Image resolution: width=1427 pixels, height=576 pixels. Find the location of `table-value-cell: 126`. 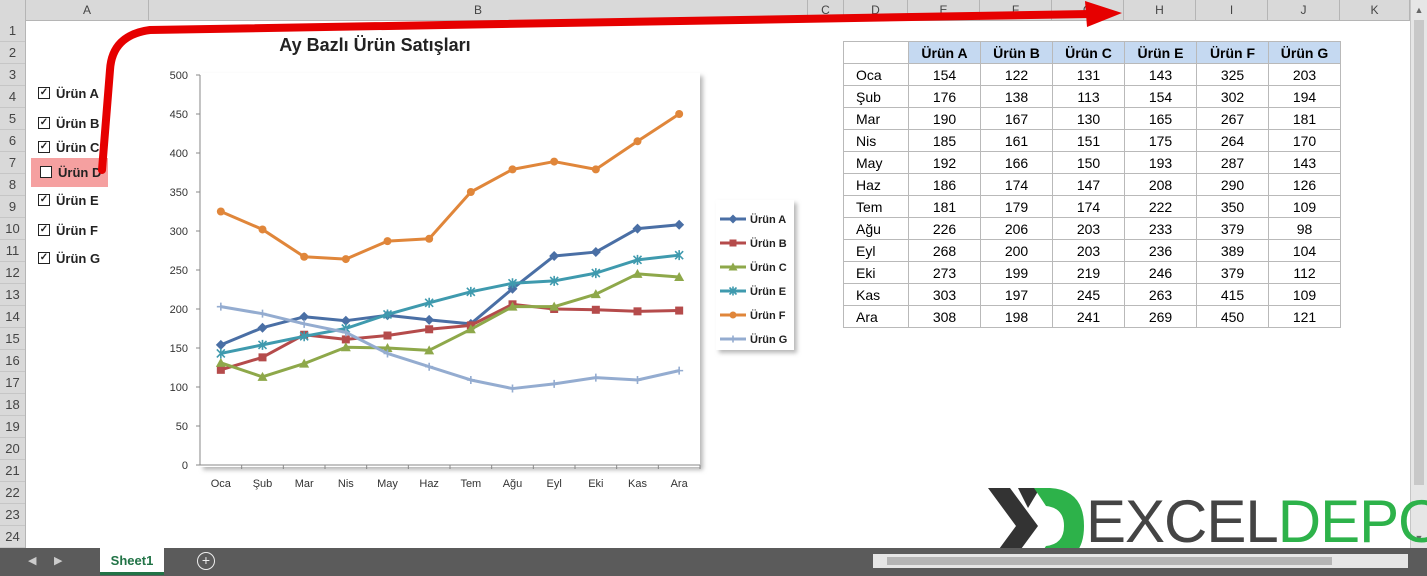

table-value-cell: 126 is located at coordinates (1304, 184).